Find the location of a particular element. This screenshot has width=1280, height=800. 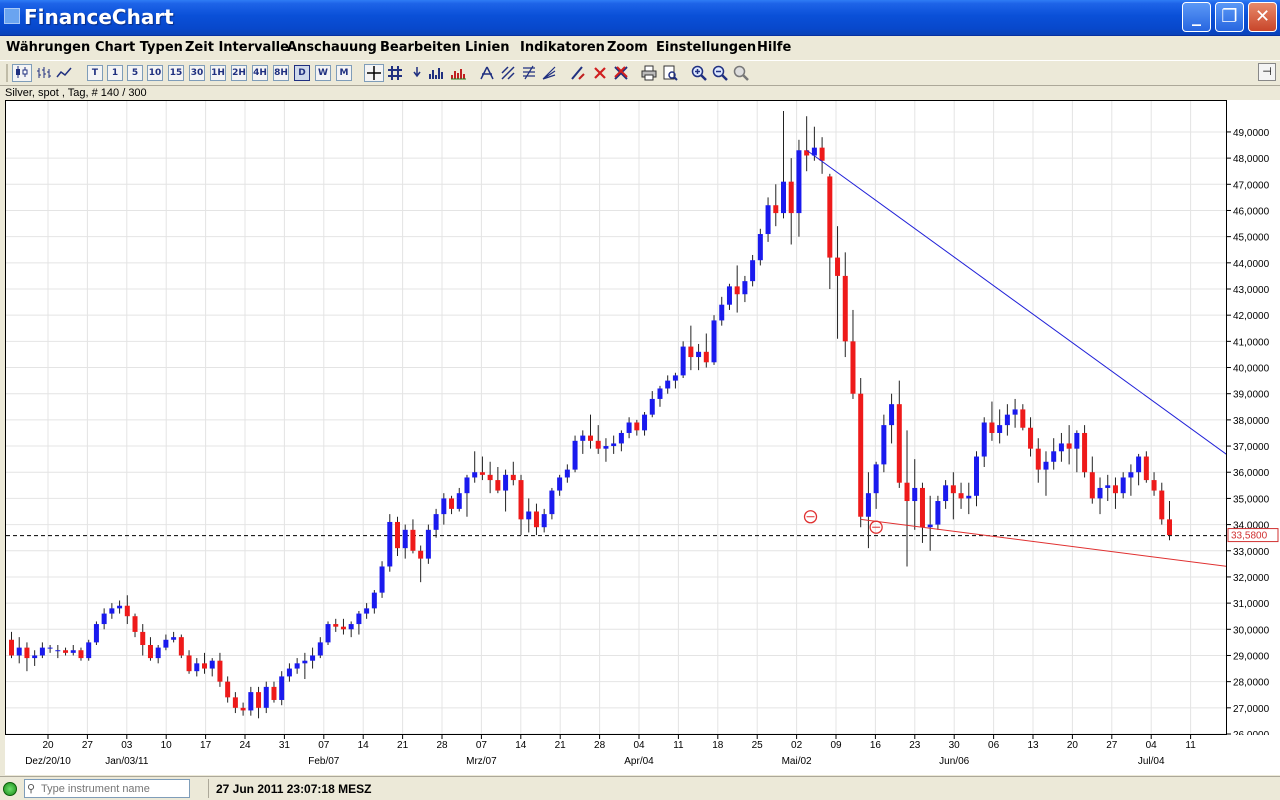

zoom-in-icon is located at coordinates (699, 73).